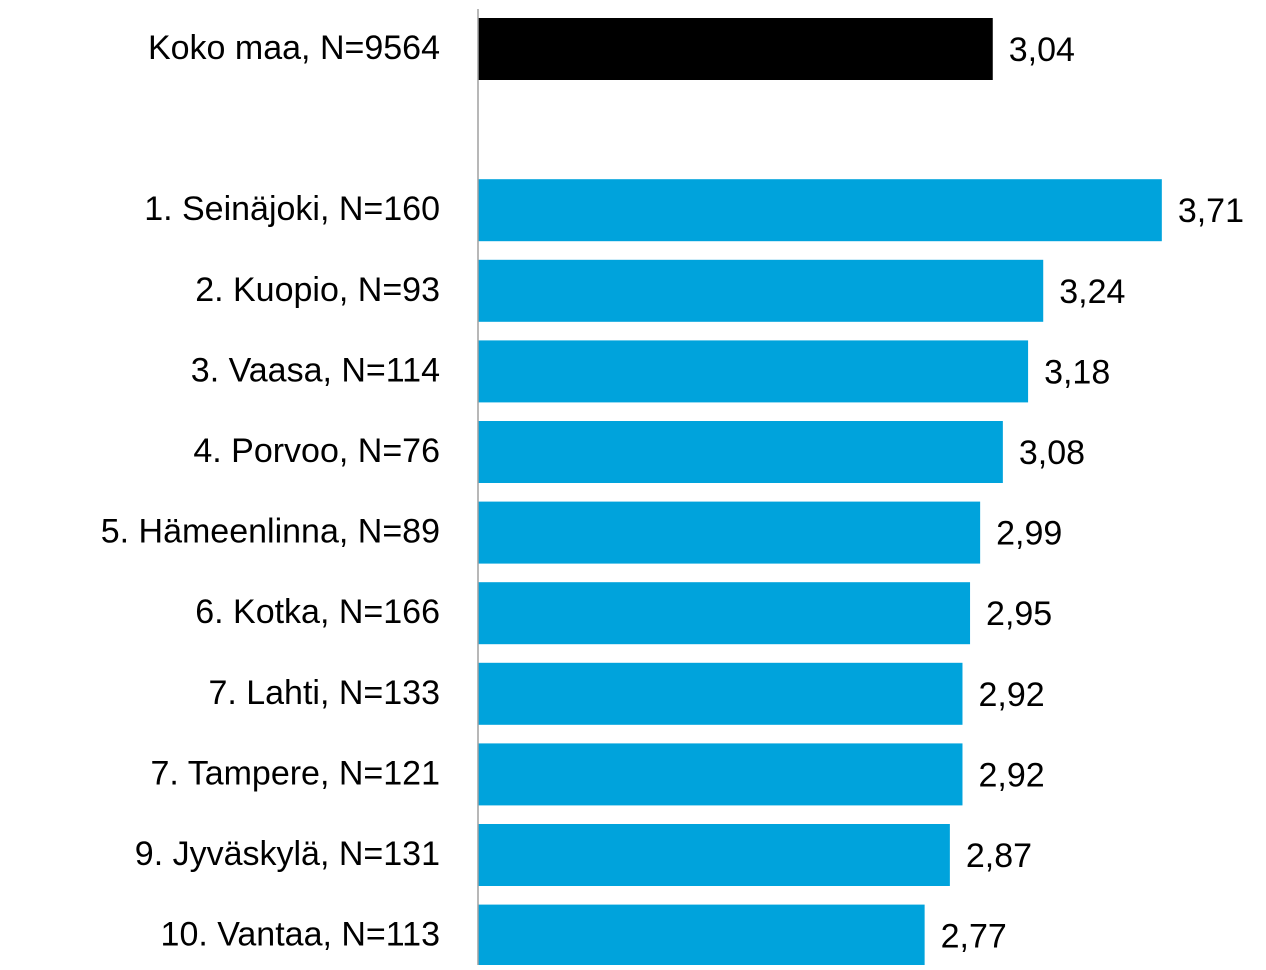 This screenshot has height=970, width=1266. Describe the element at coordinates (270, 532) in the screenshot. I see `category-label: 5. Hämeenlinna, N=89` at that location.